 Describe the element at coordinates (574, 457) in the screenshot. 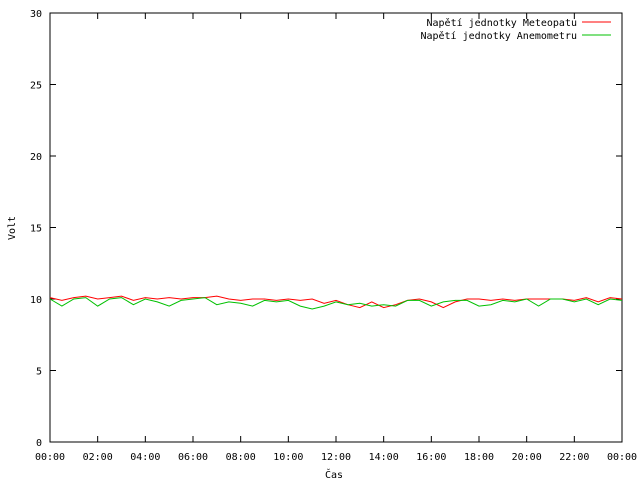

I see `x-tick-label: 22:00` at that location.